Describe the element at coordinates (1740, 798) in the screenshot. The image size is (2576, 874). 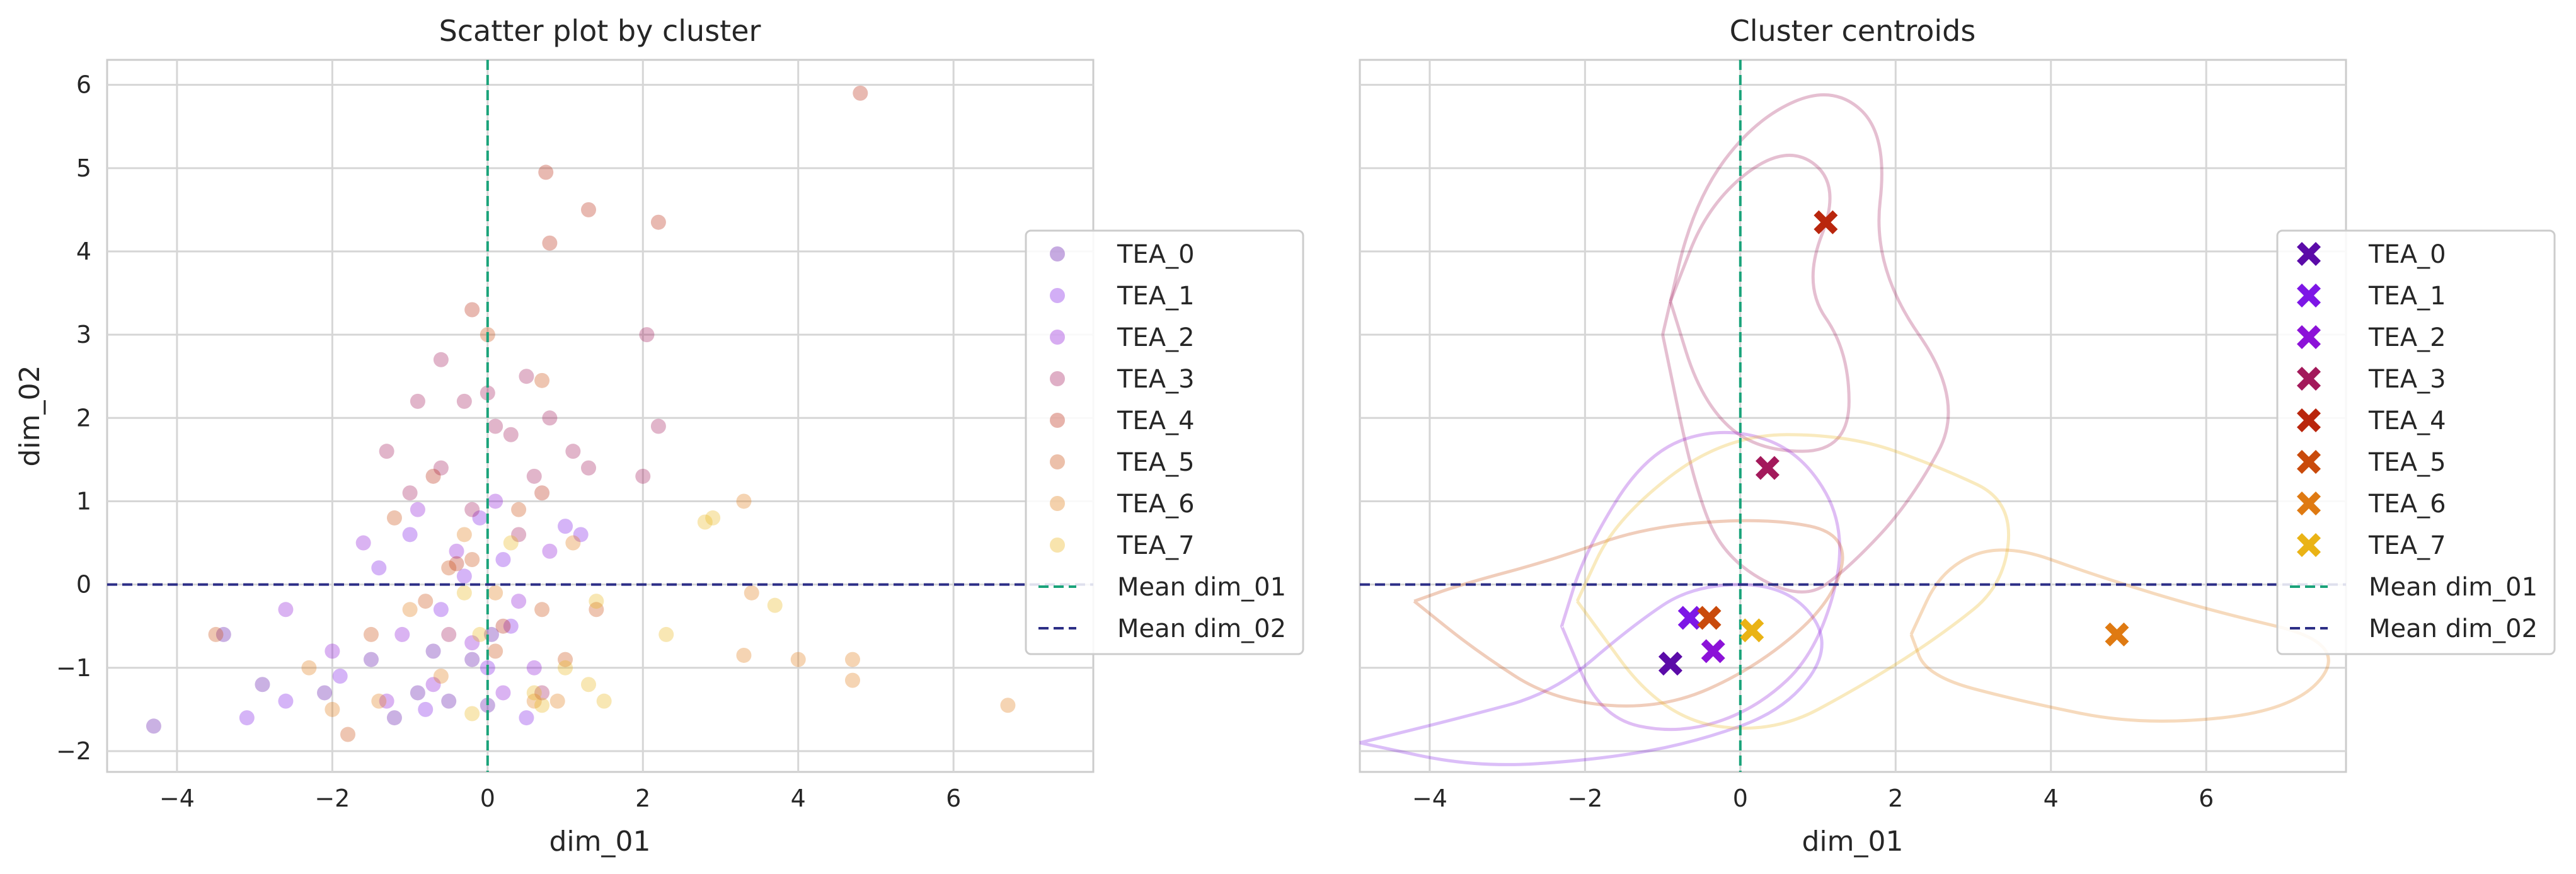
I see `x-tick-label: 0` at that location.